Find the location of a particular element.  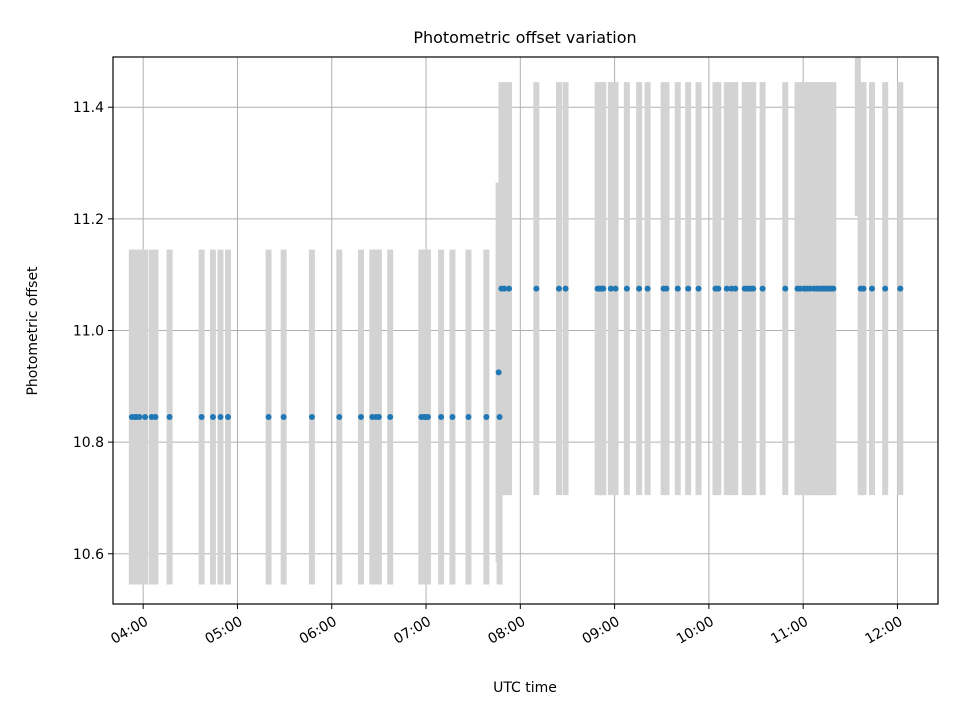

y-tick-label: 10.8 is located at coordinates (88, 443).